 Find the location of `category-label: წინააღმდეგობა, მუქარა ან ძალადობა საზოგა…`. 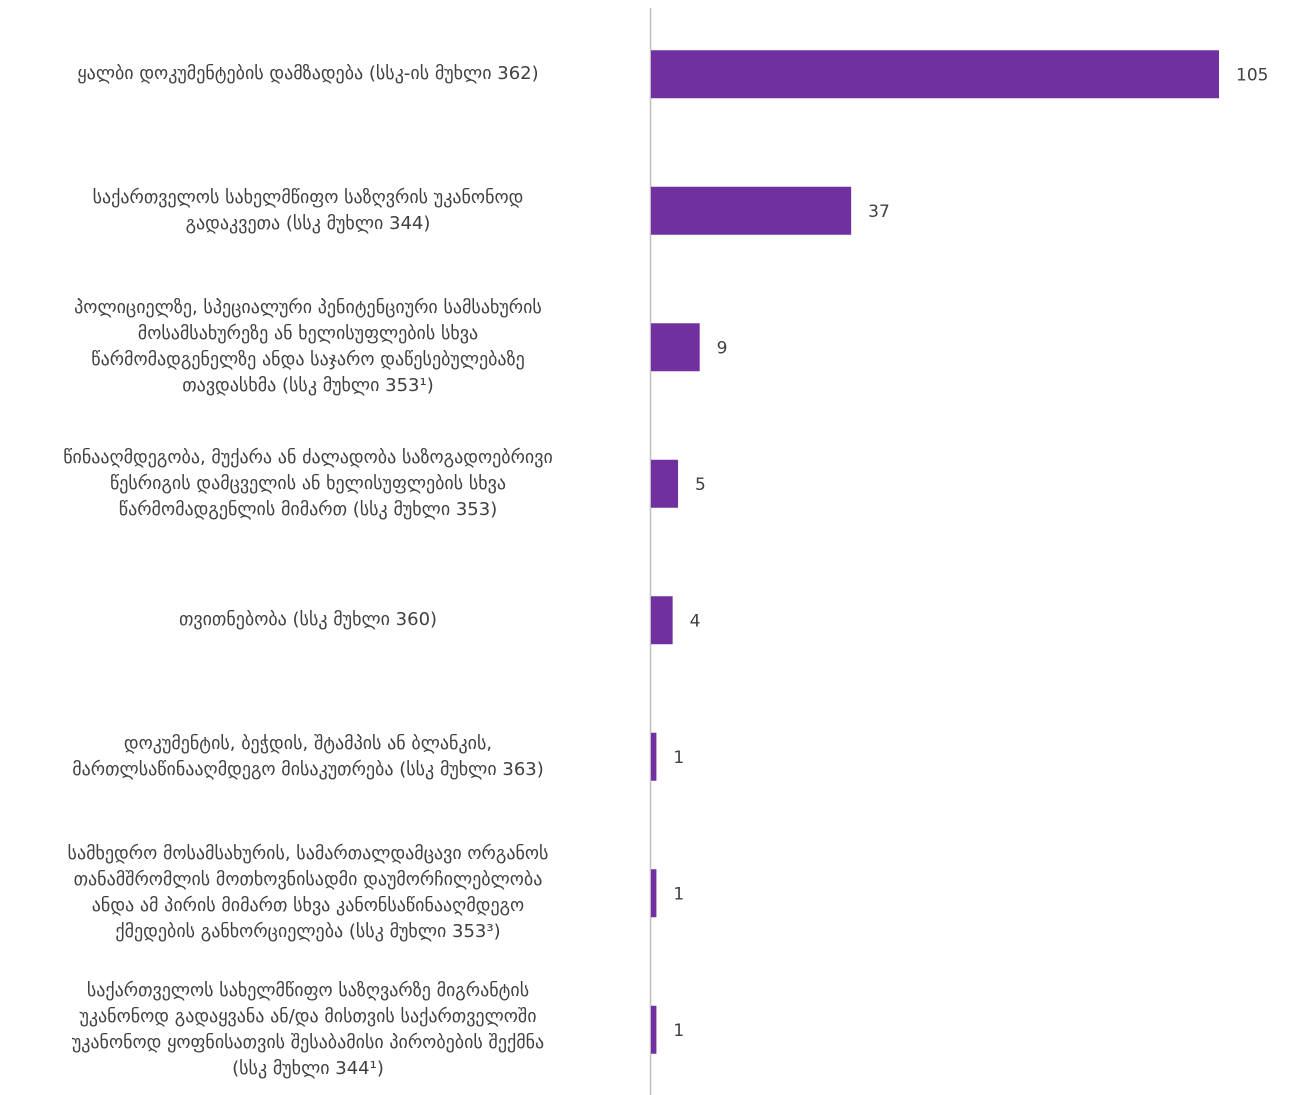

category-label: წინააღმდეგობა, მუქარა ან ძალადობა საზოგა… is located at coordinates (308, 483).